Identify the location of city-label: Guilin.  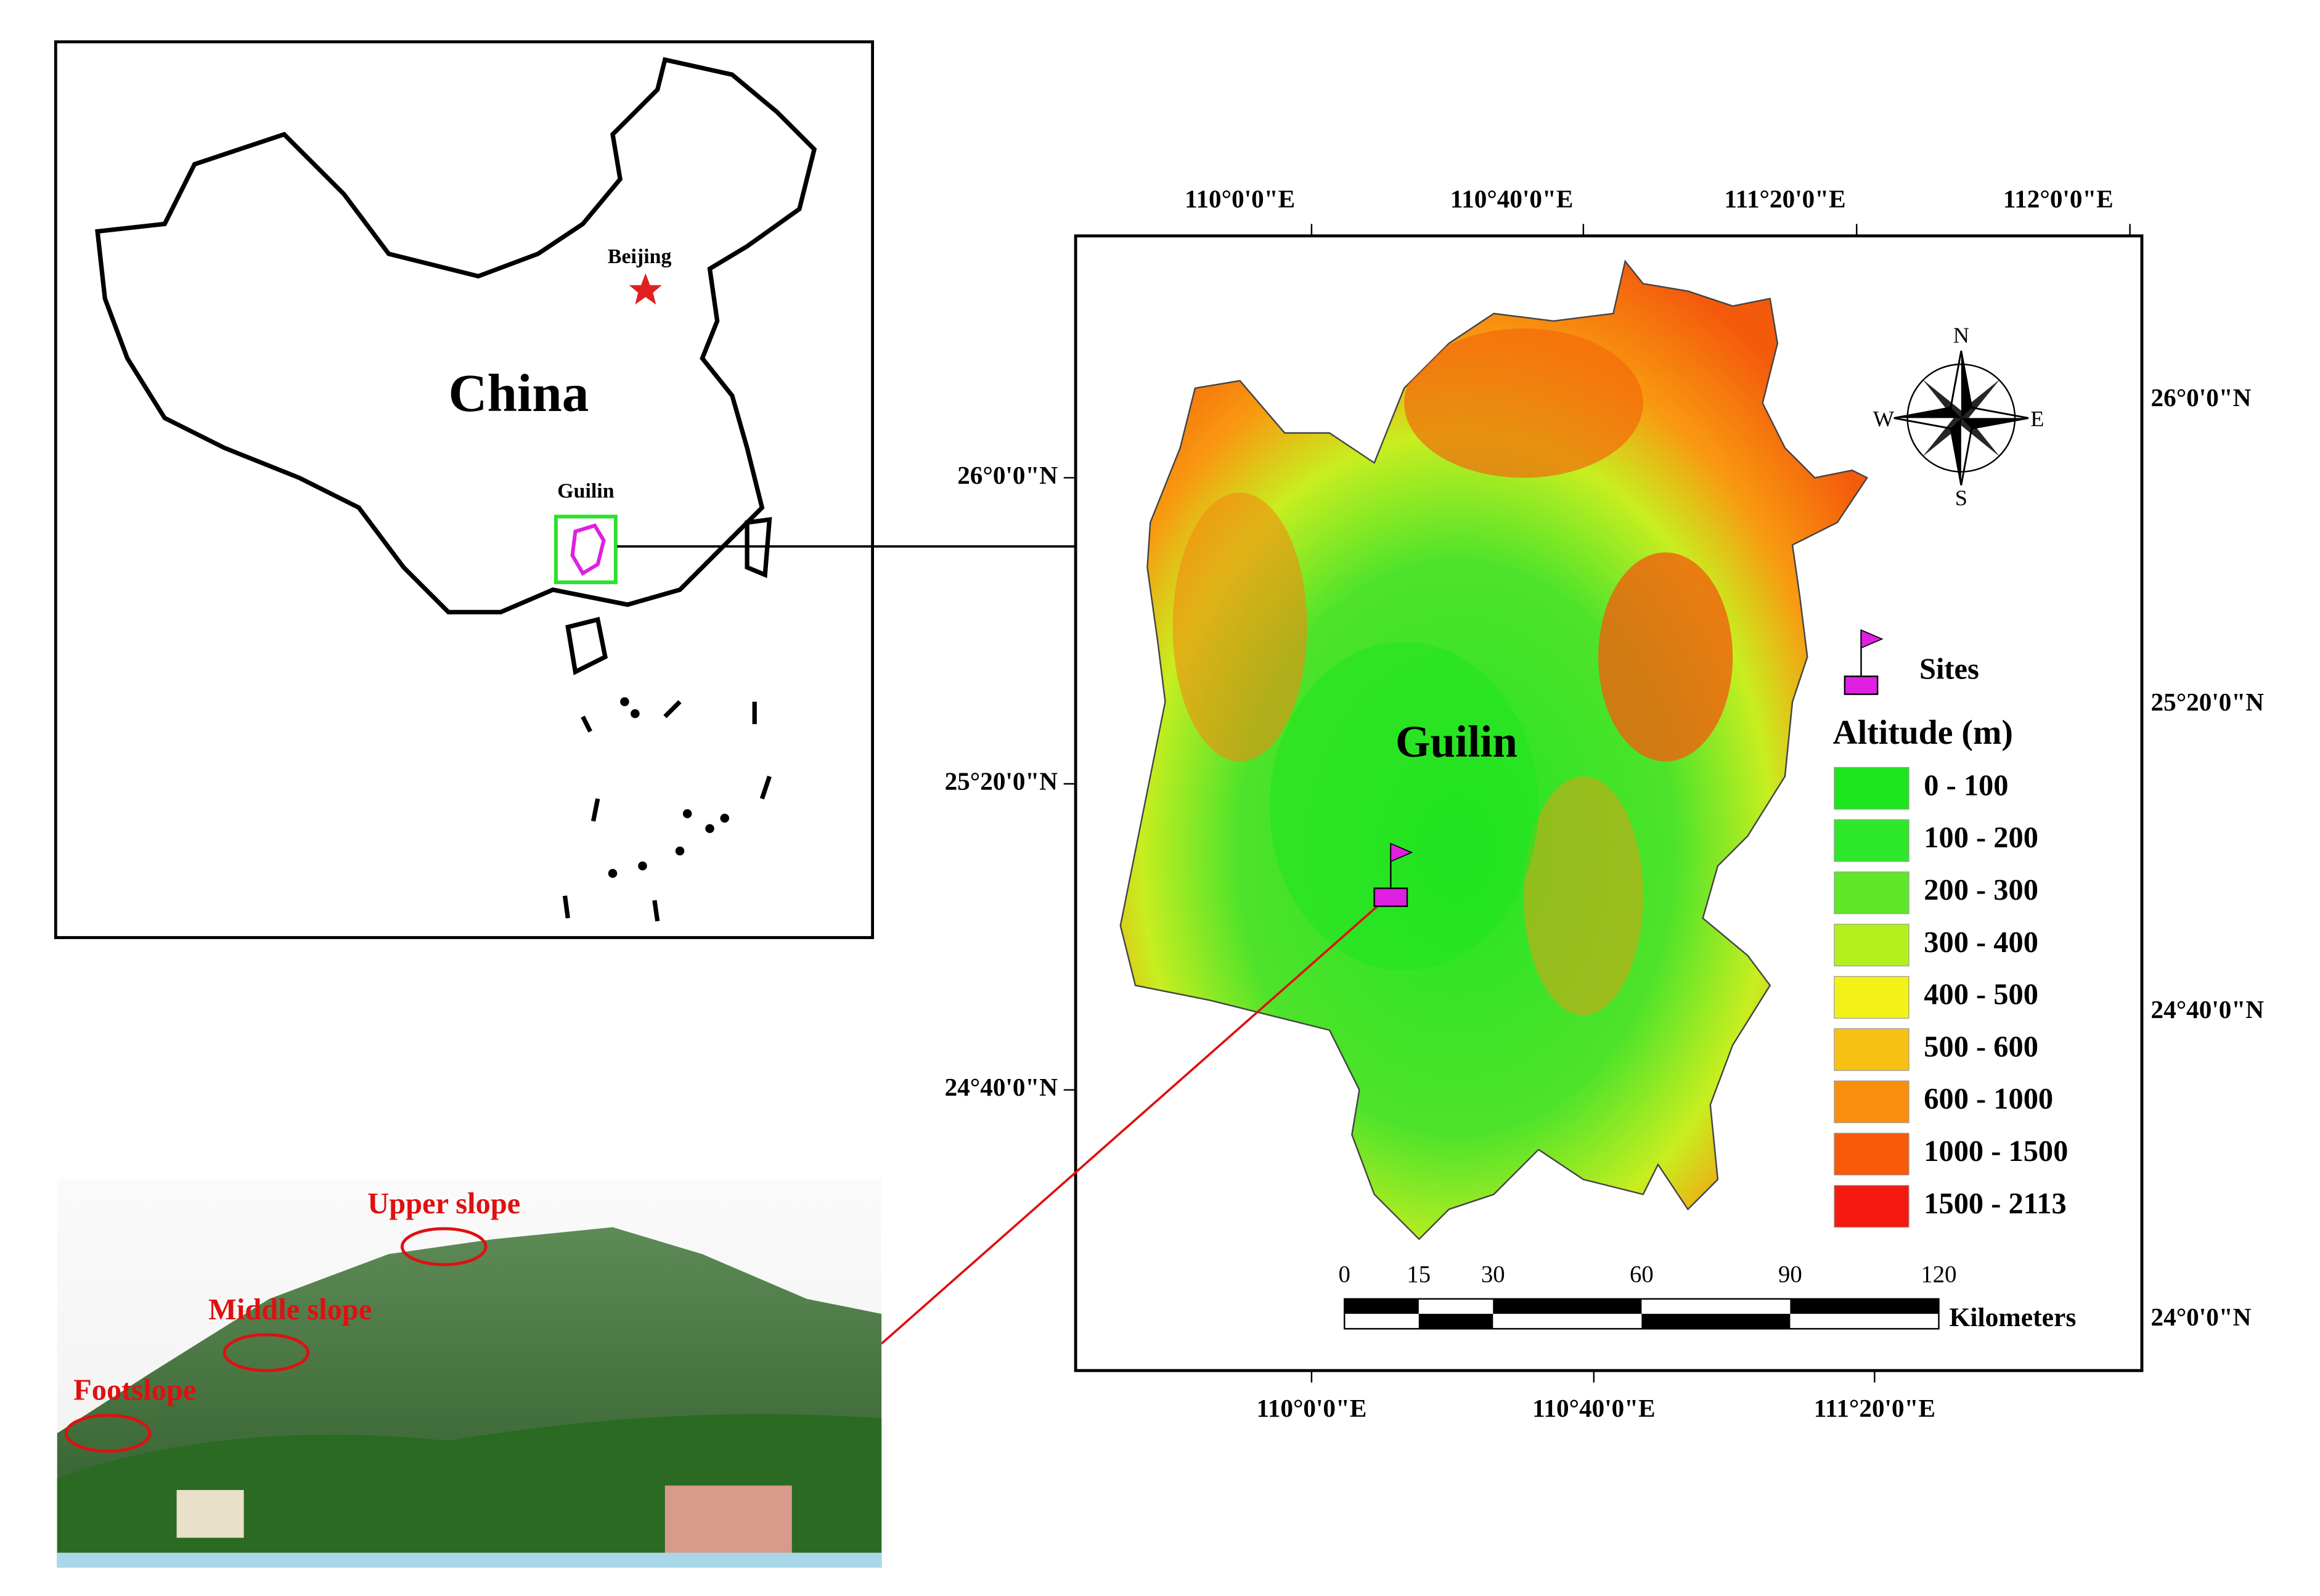
(585, 490).